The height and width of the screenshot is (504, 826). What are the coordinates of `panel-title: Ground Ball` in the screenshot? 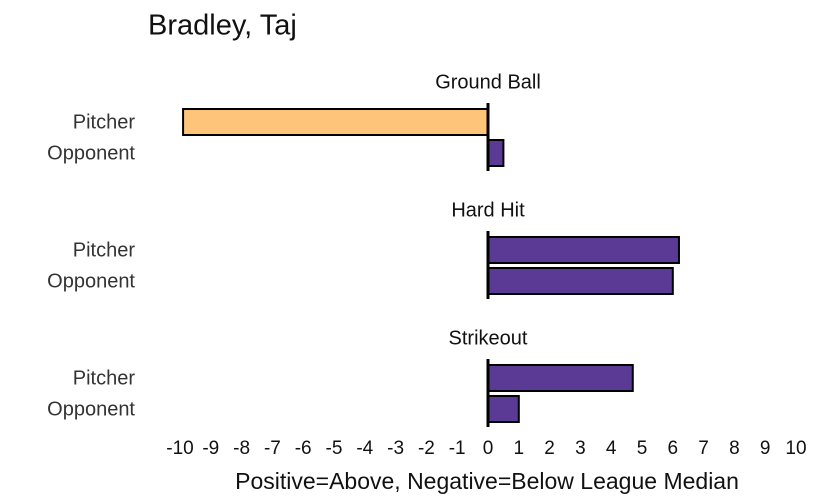 It's located at (488, 82).